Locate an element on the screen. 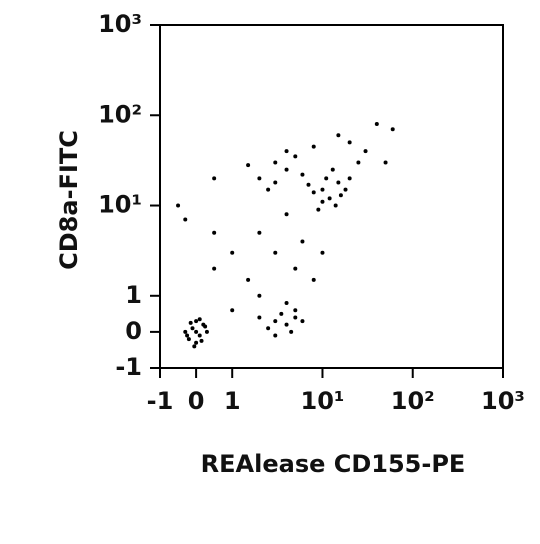 The width and height of the screenshot is (540, 544). x-axis-label: REAlease CD155-PE is located at coordinates (333, 464).